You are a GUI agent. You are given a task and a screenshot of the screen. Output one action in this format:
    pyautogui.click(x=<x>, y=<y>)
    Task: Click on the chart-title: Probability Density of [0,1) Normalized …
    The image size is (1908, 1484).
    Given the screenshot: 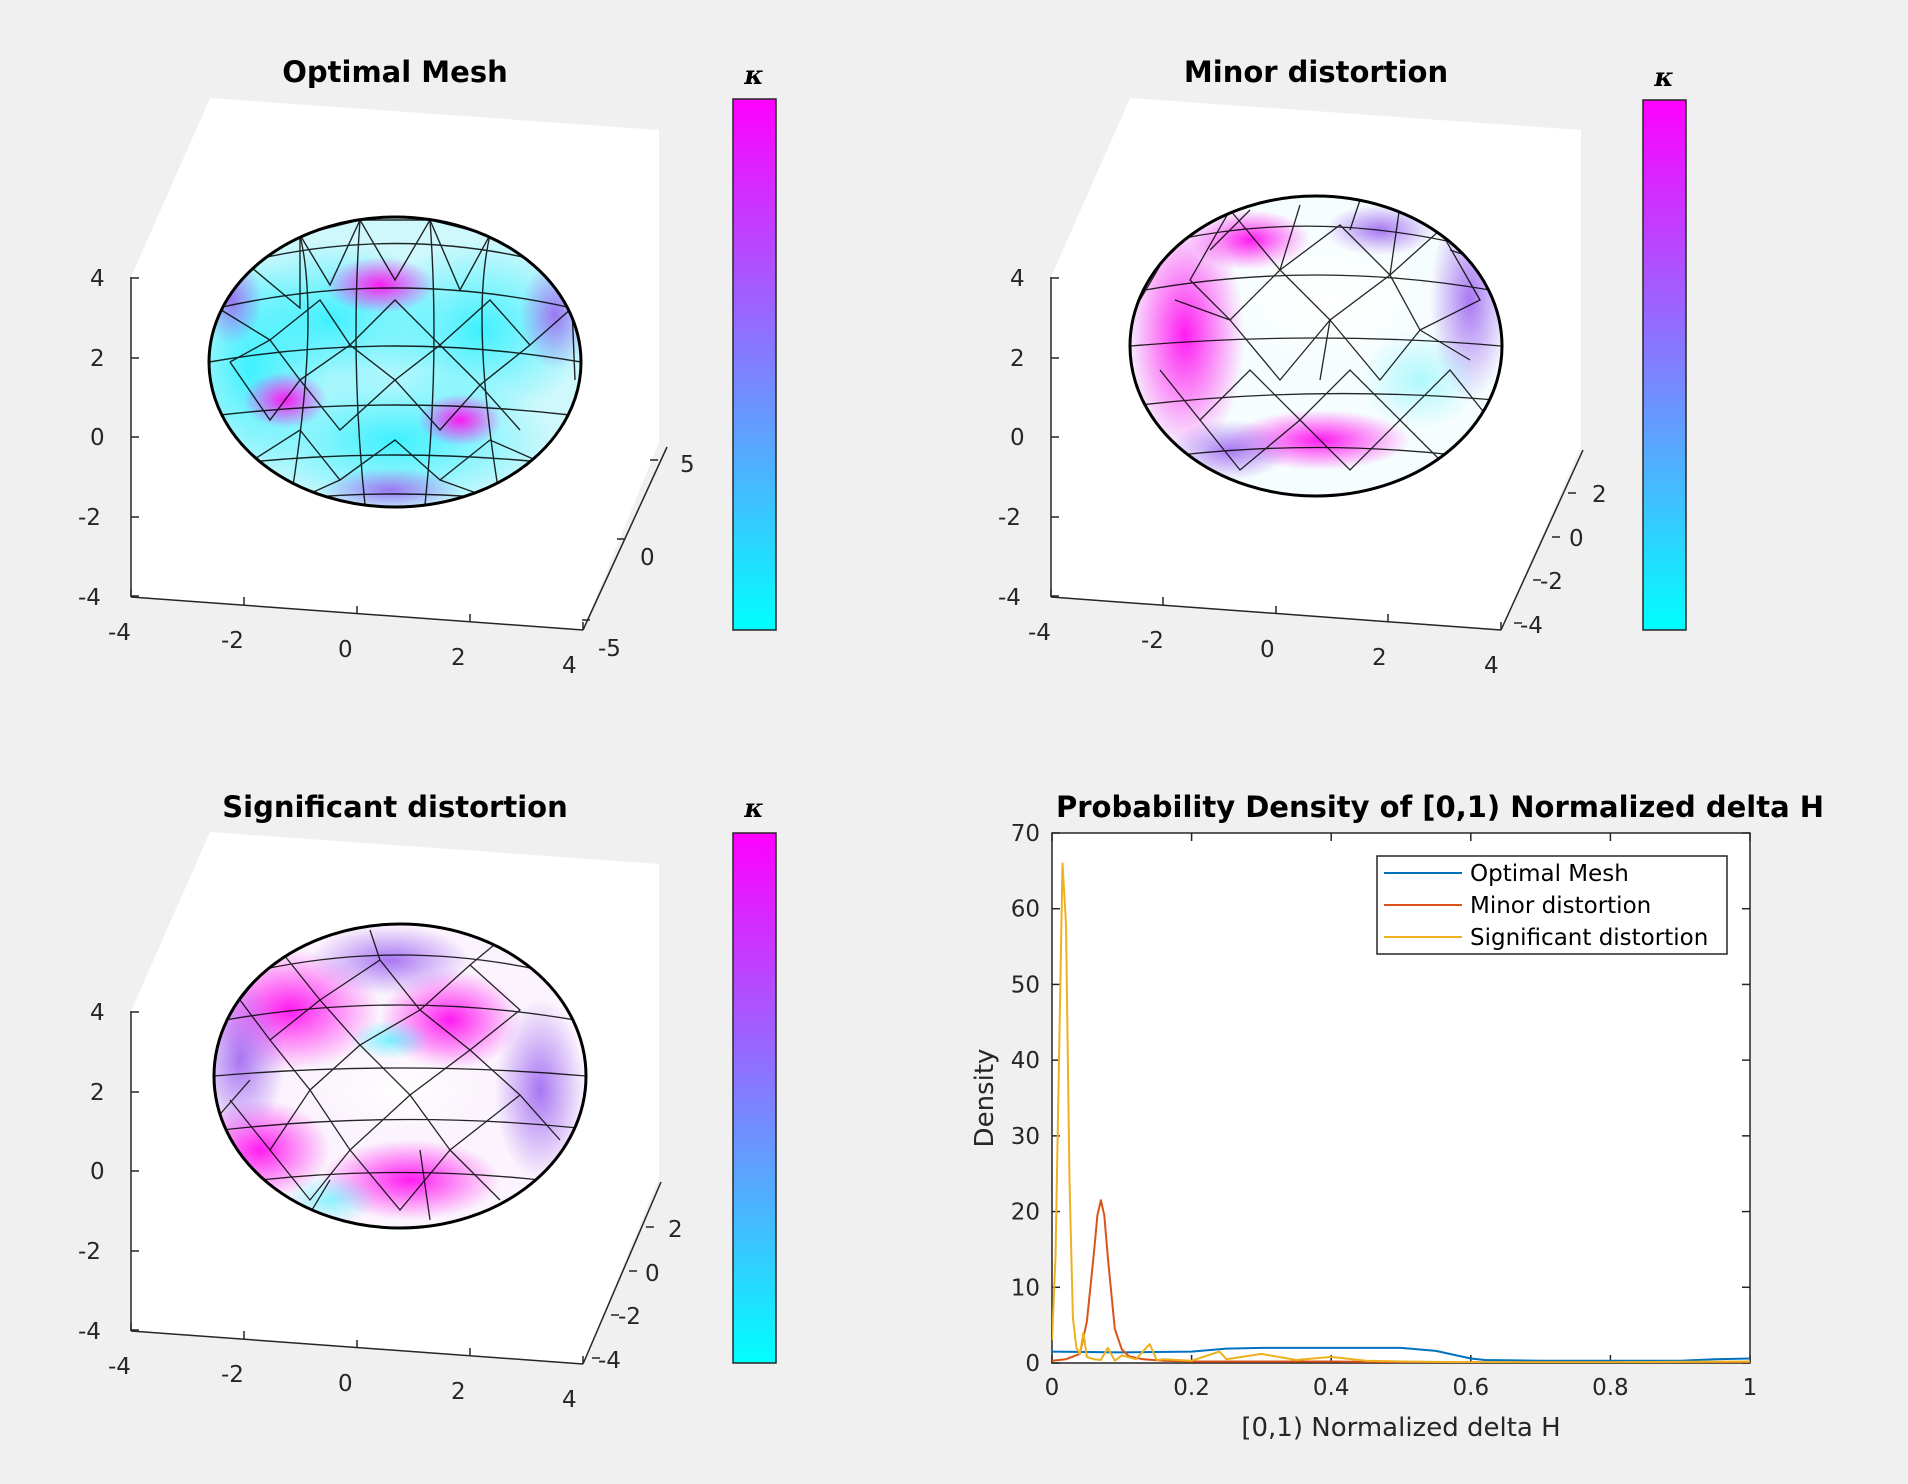 What is the action you would take?
    pyautogui.click(x=1440, y=807)
    